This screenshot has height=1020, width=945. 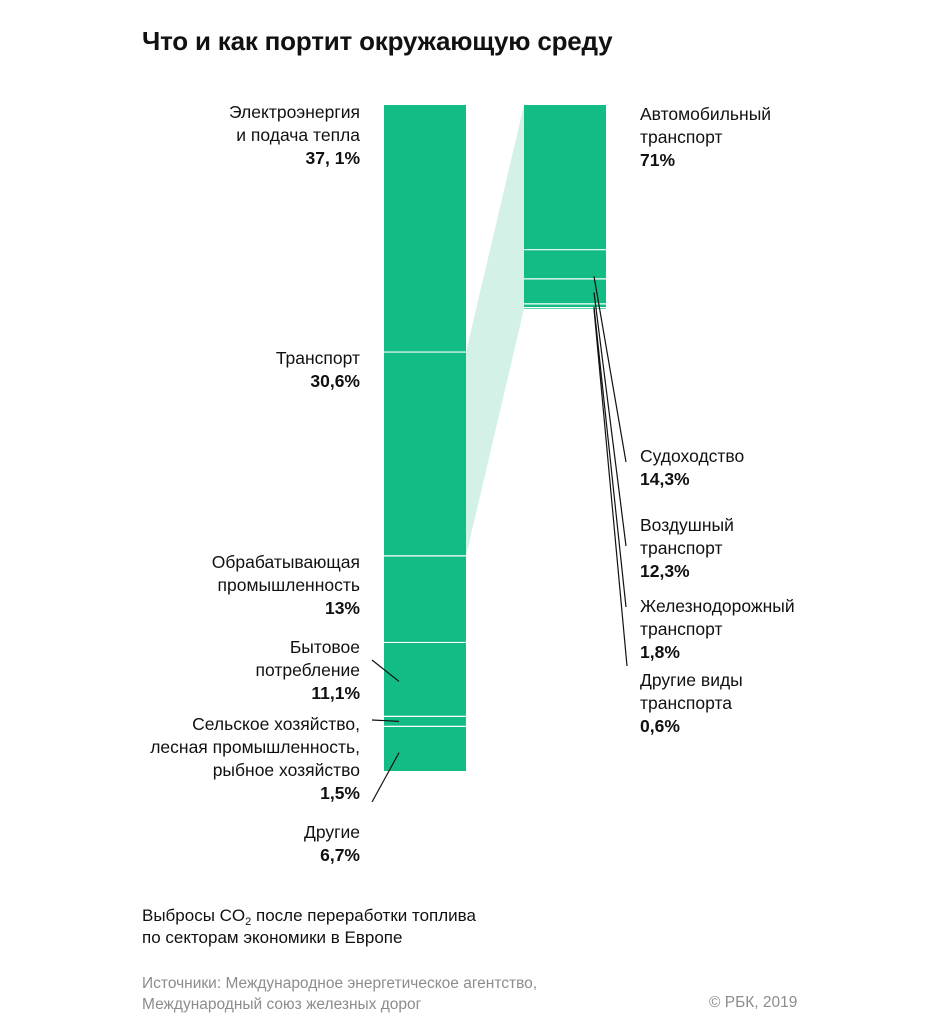 I want to click on label-shipping-line: Судоходство, so click(x=692, y=456).